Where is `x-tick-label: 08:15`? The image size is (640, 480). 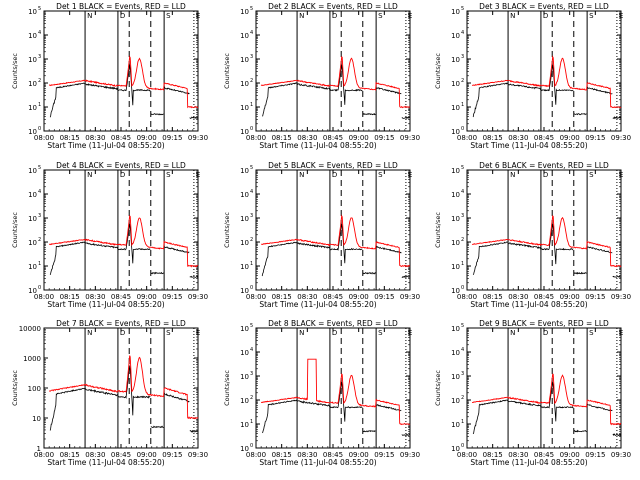 x-tick-label: 08:15 is located at coordinates (70, 455).